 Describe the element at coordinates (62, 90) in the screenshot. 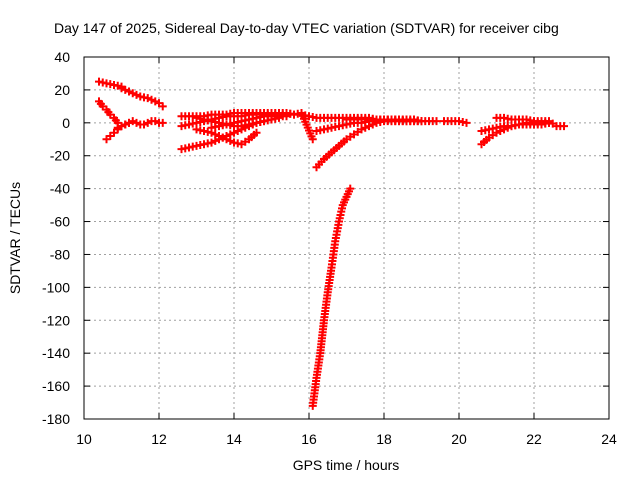

I see `y-tick-label: 20` at that location.